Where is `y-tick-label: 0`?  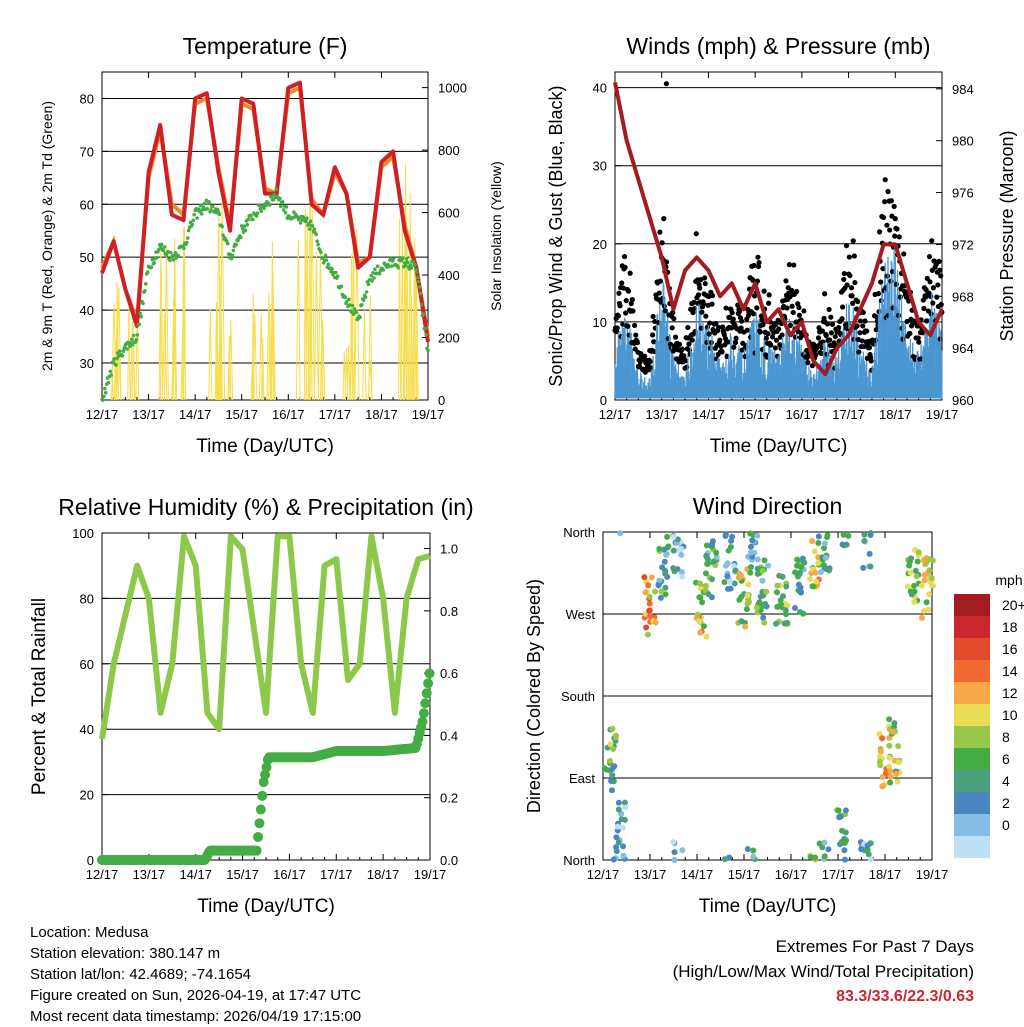 y-tick-label: 0 is located at coordinates (603, 400).